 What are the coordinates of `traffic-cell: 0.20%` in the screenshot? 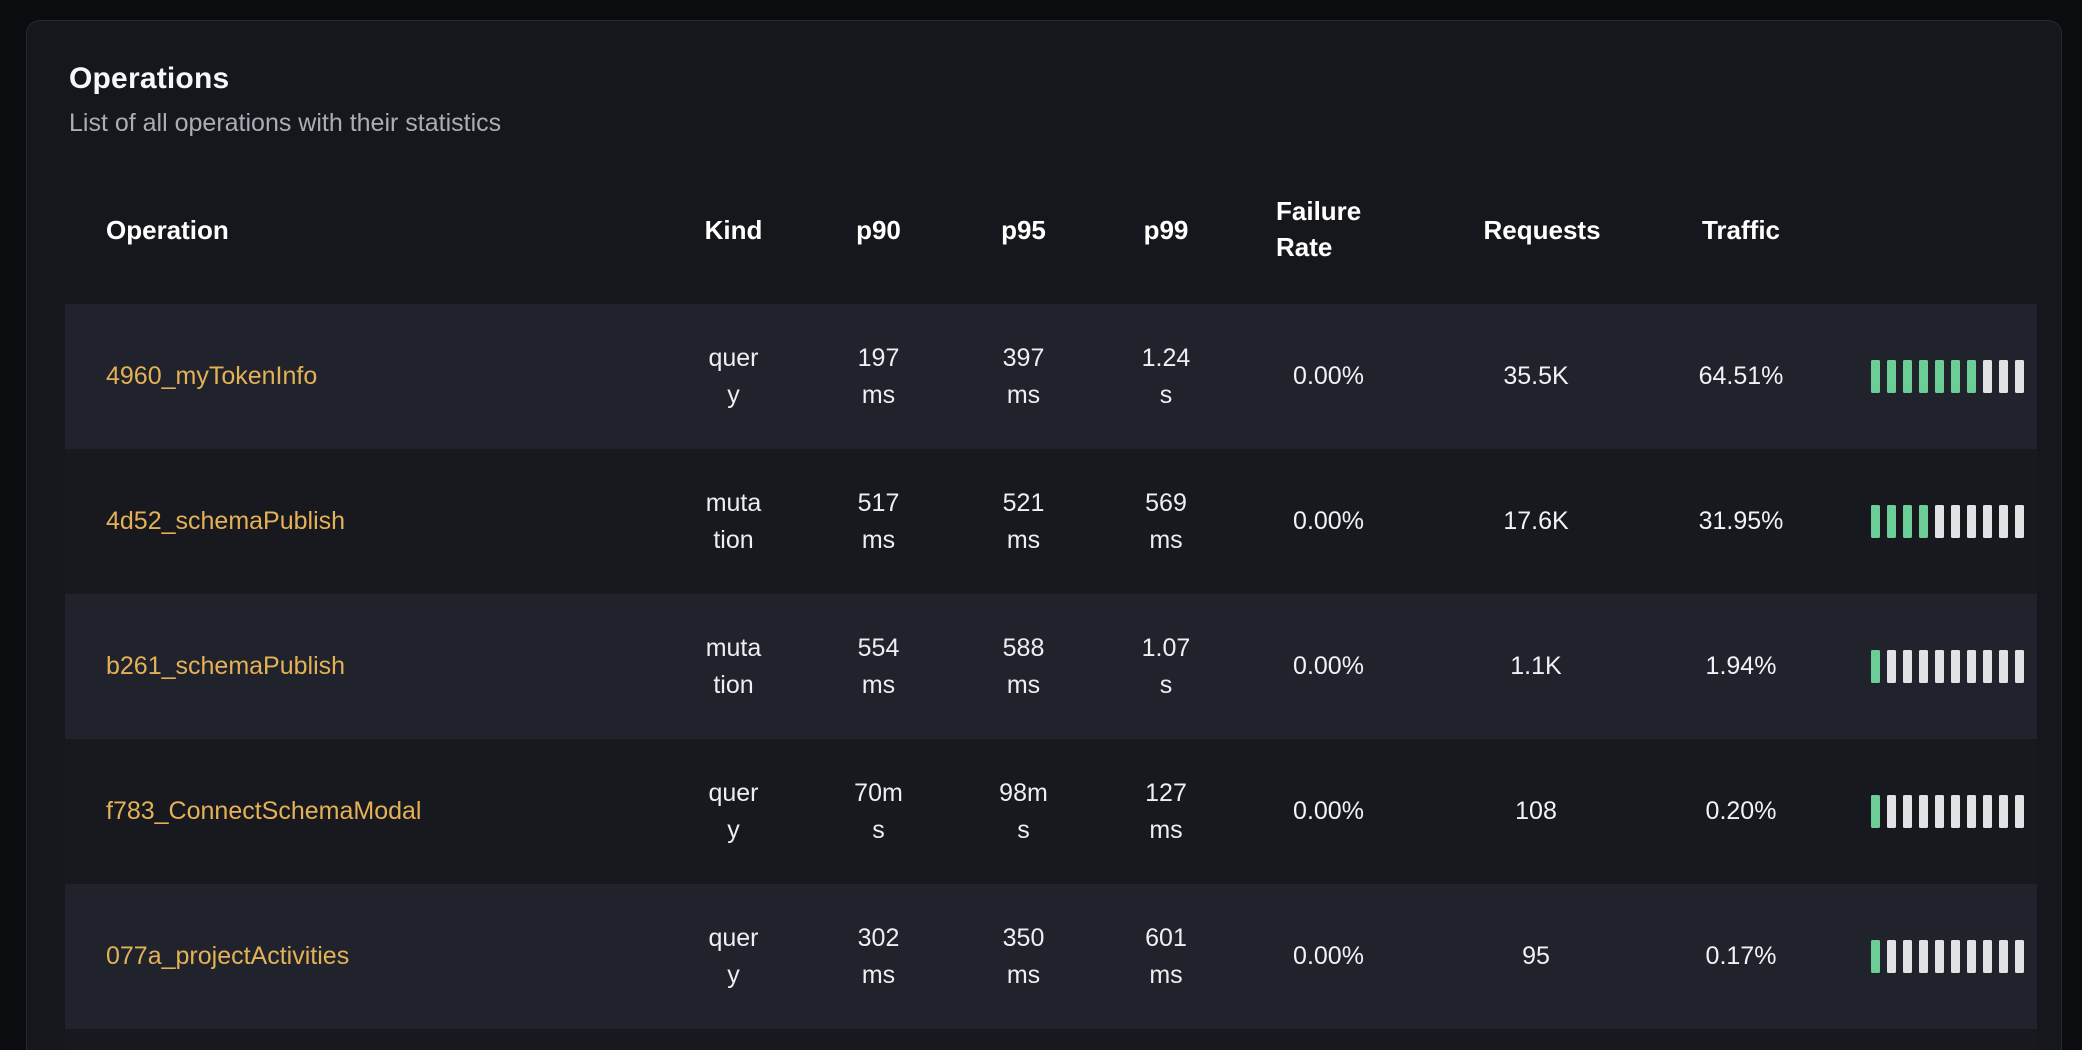 It's located at (1741, 811).